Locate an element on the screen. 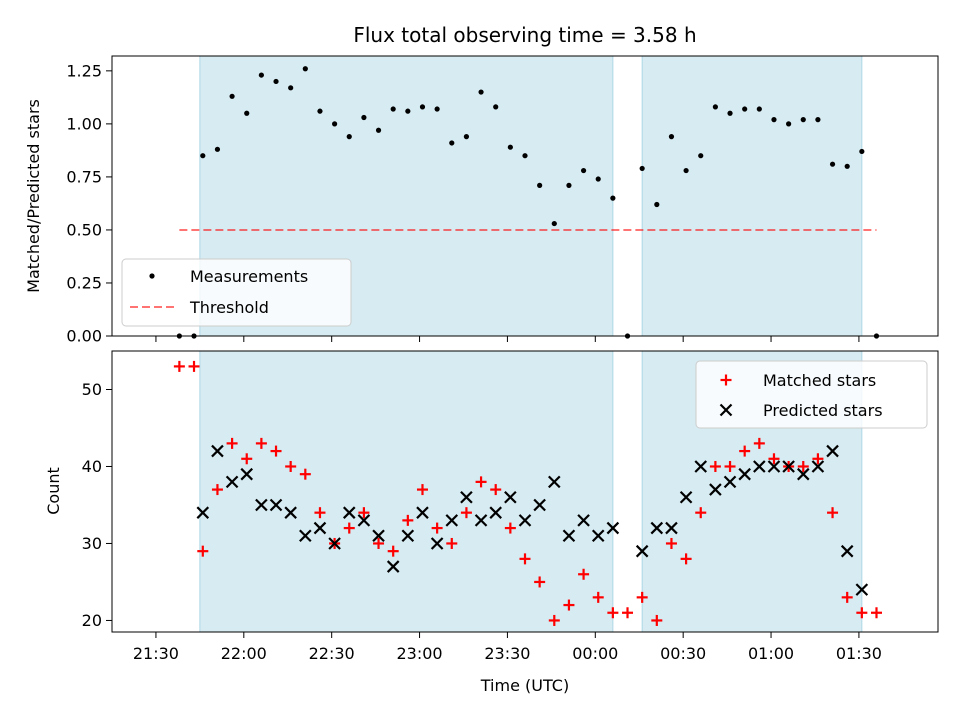 The width and height of the screenshot is (960, 724). legend-measurement-label: Measurements is located at coordinates (249, 276).